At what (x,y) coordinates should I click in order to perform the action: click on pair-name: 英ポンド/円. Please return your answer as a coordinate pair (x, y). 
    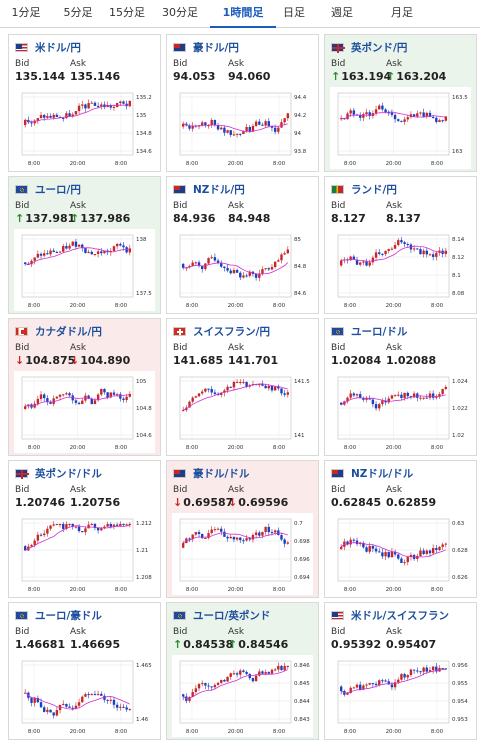
    Looking at the image, I should click on (379, 47).